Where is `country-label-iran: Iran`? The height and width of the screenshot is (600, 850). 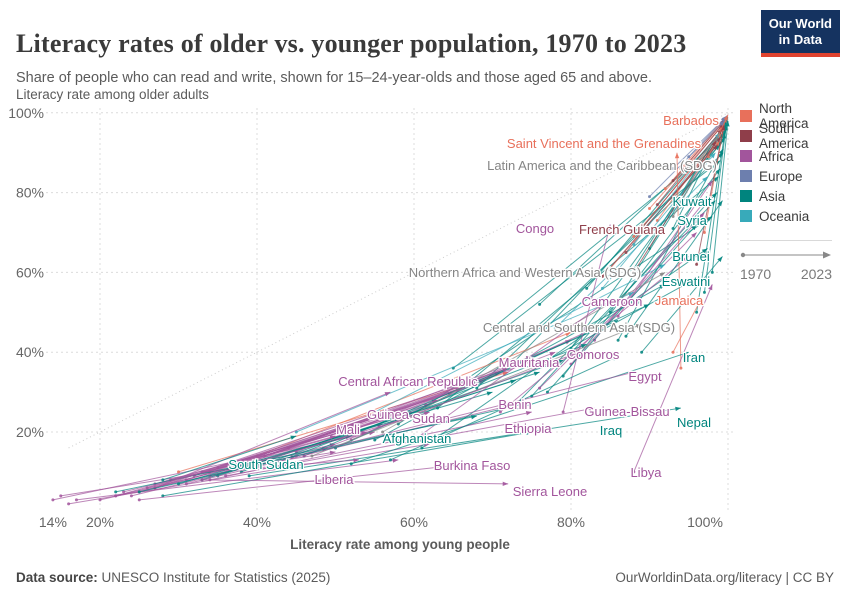
country-label-iran: Iran is located at coordinates (694, 357).